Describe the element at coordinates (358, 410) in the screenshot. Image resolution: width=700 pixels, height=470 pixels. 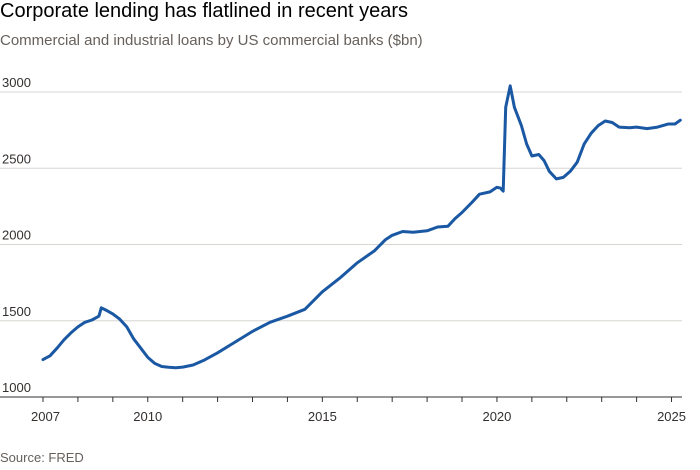
I see `x-axis: 2007 2010 2015 2020 2025` at that location.